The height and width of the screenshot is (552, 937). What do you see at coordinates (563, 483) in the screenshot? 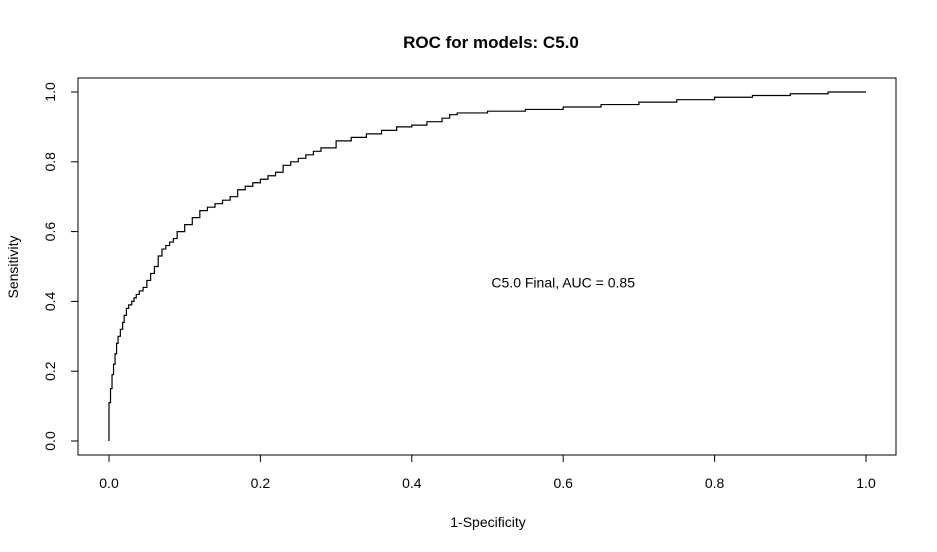
I see `x-tick-label: 0.6` at bounding box center [563, 483].